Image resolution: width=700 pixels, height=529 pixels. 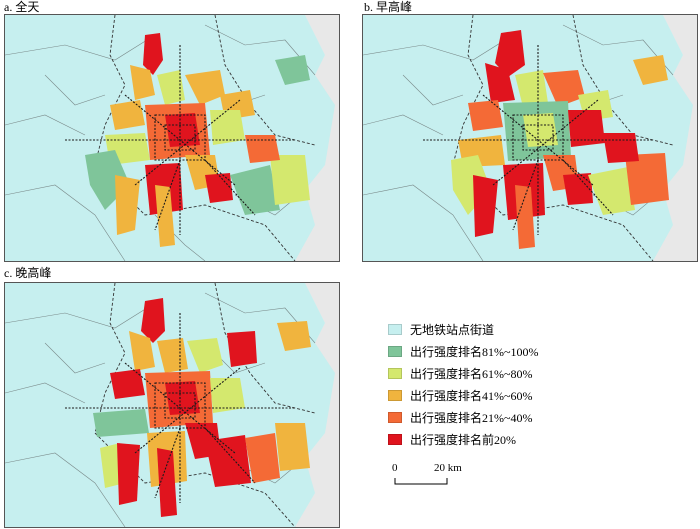 I want to click on legend-label: 出行强度排名61%~80%, so click(x=471, y=373).